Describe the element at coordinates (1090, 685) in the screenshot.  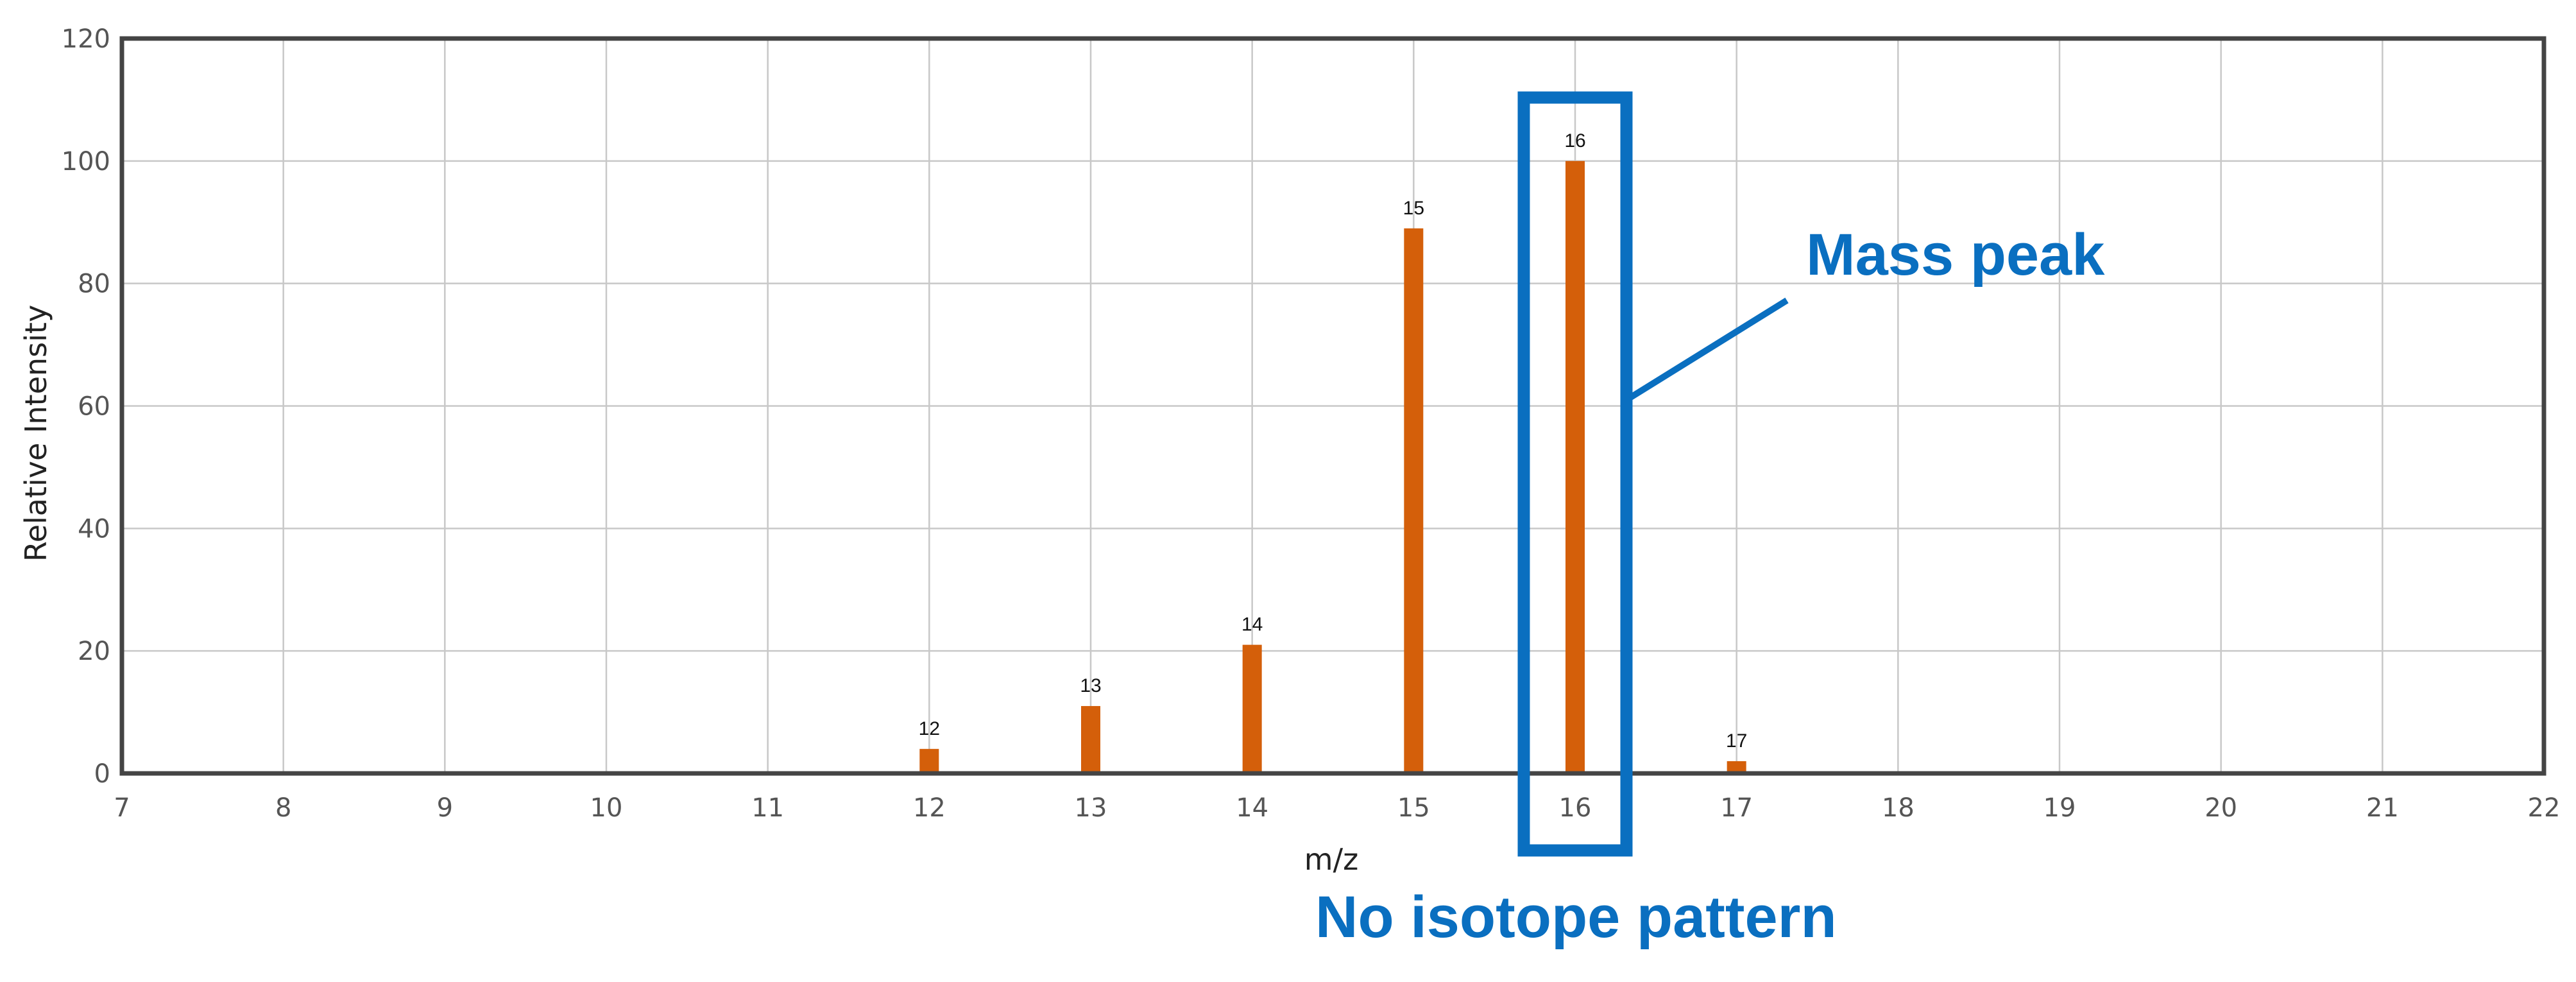
I see `bar-label-mz-13: 13` at that location.